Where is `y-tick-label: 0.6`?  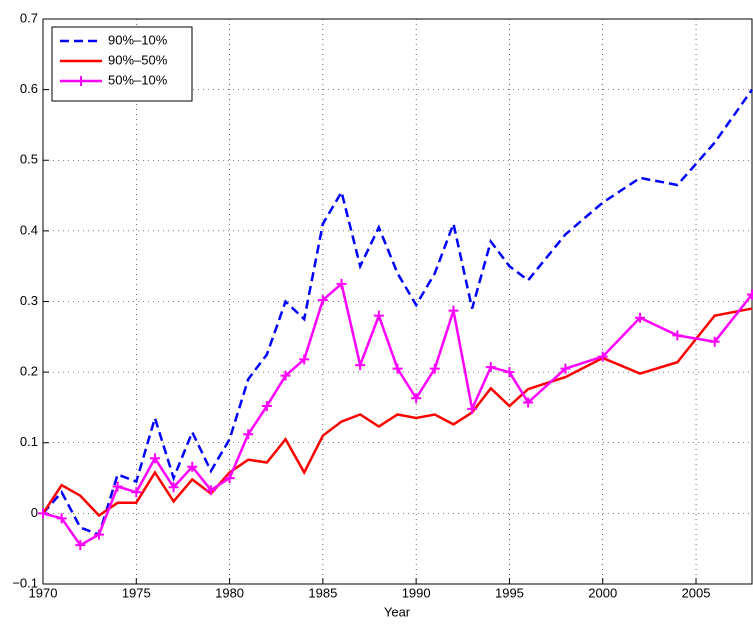
y-tick-label: 0.6 is located at coordinates (29, 88).